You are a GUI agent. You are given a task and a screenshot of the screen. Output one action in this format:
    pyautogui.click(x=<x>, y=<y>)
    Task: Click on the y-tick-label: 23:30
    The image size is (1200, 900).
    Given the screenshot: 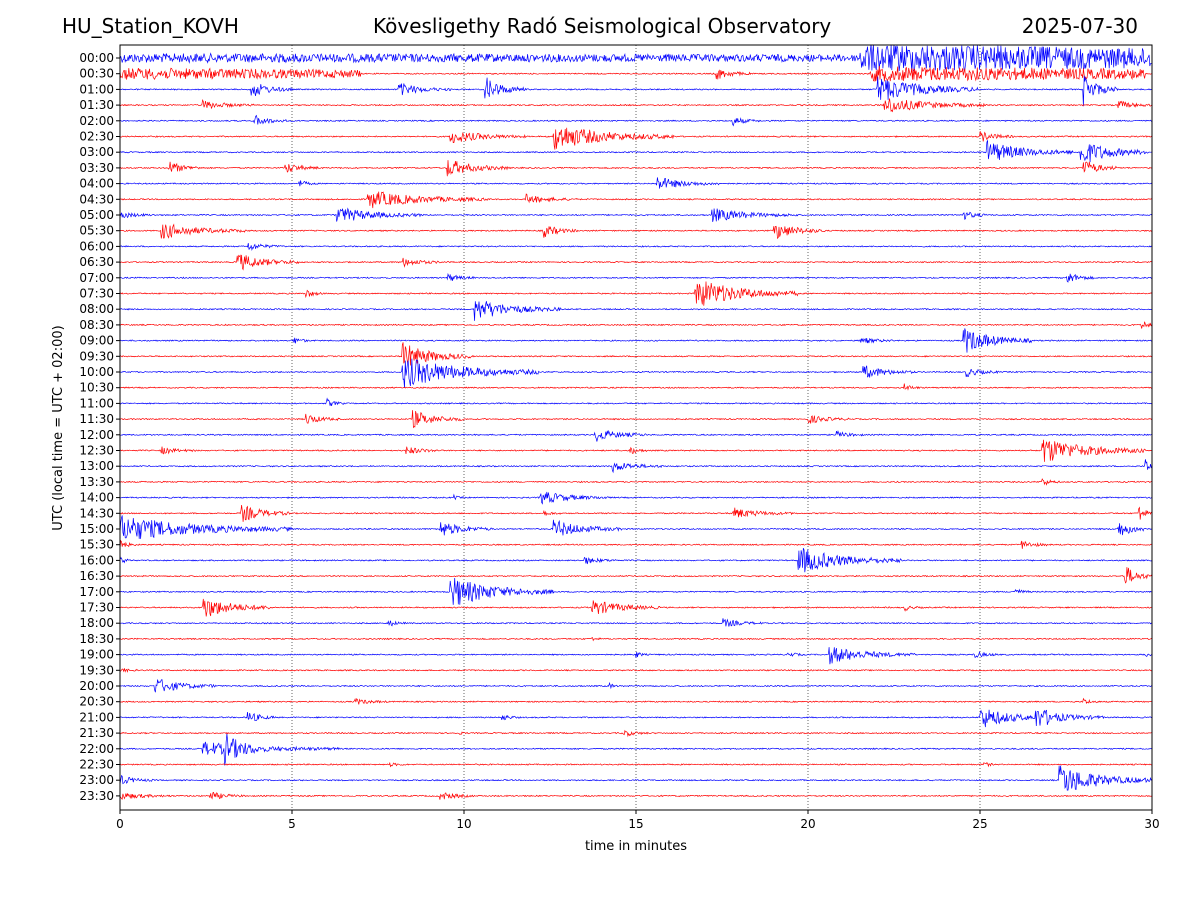 What is the action you would take?
    pyautogui.click(x=96, y=796)
    